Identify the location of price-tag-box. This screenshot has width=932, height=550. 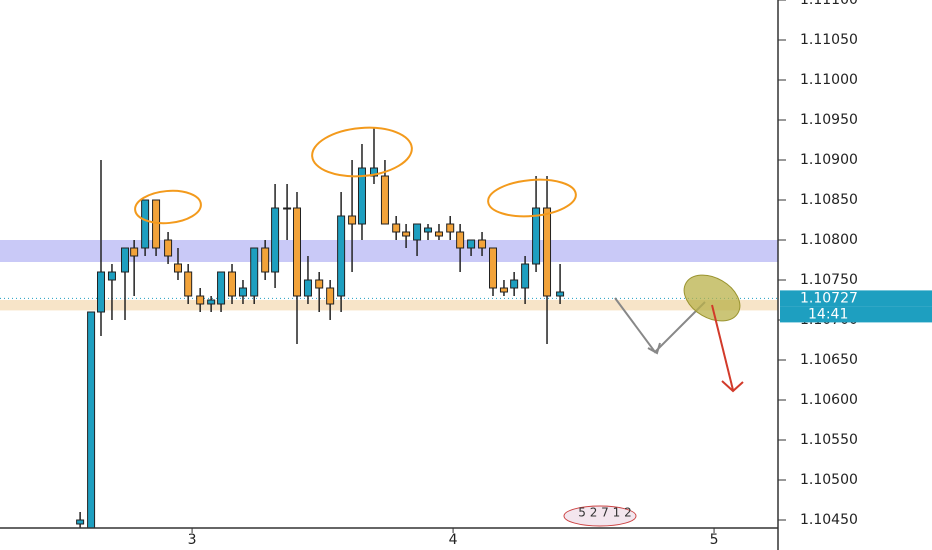
(856, 298).